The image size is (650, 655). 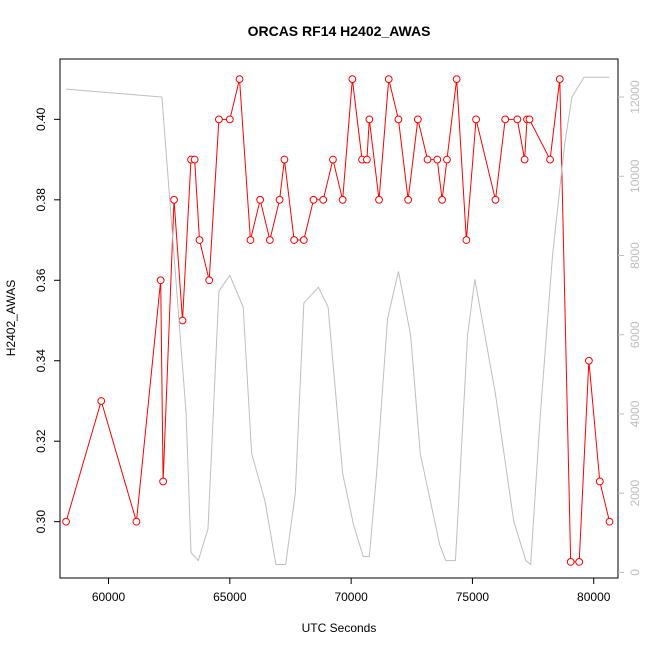 I want to click on y-tick-label: 0.38, so click(x=41, y=200).